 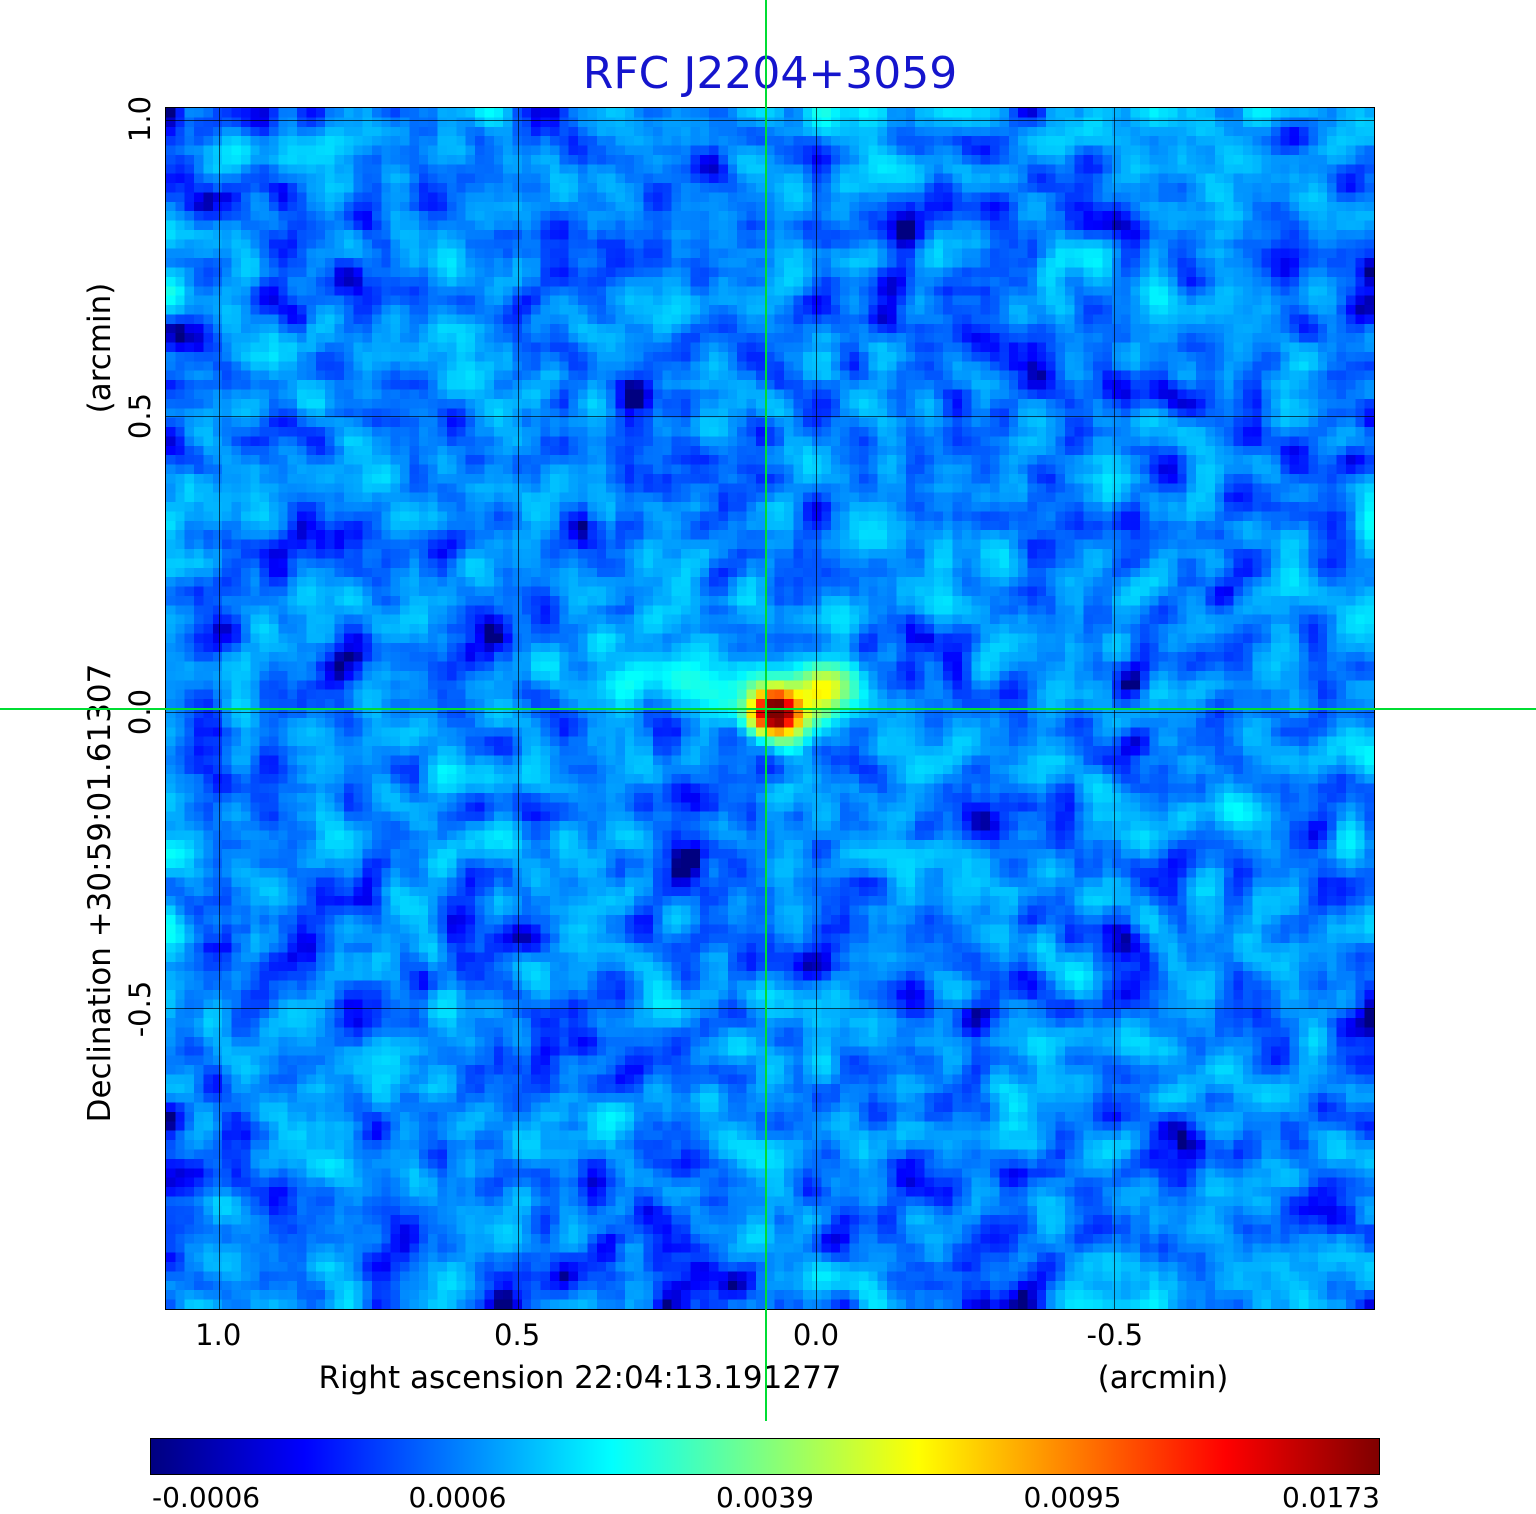 I want to click on x-tick-label: -0.5, so click(x=1115, y=1335).